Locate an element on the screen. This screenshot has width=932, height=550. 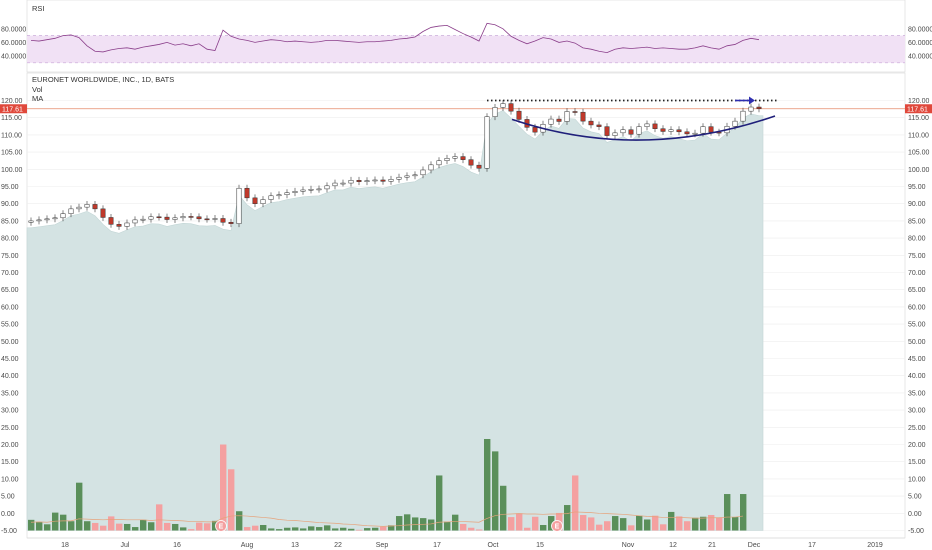
price-tick-right: 120.00 is located at coordinates (919, 101).